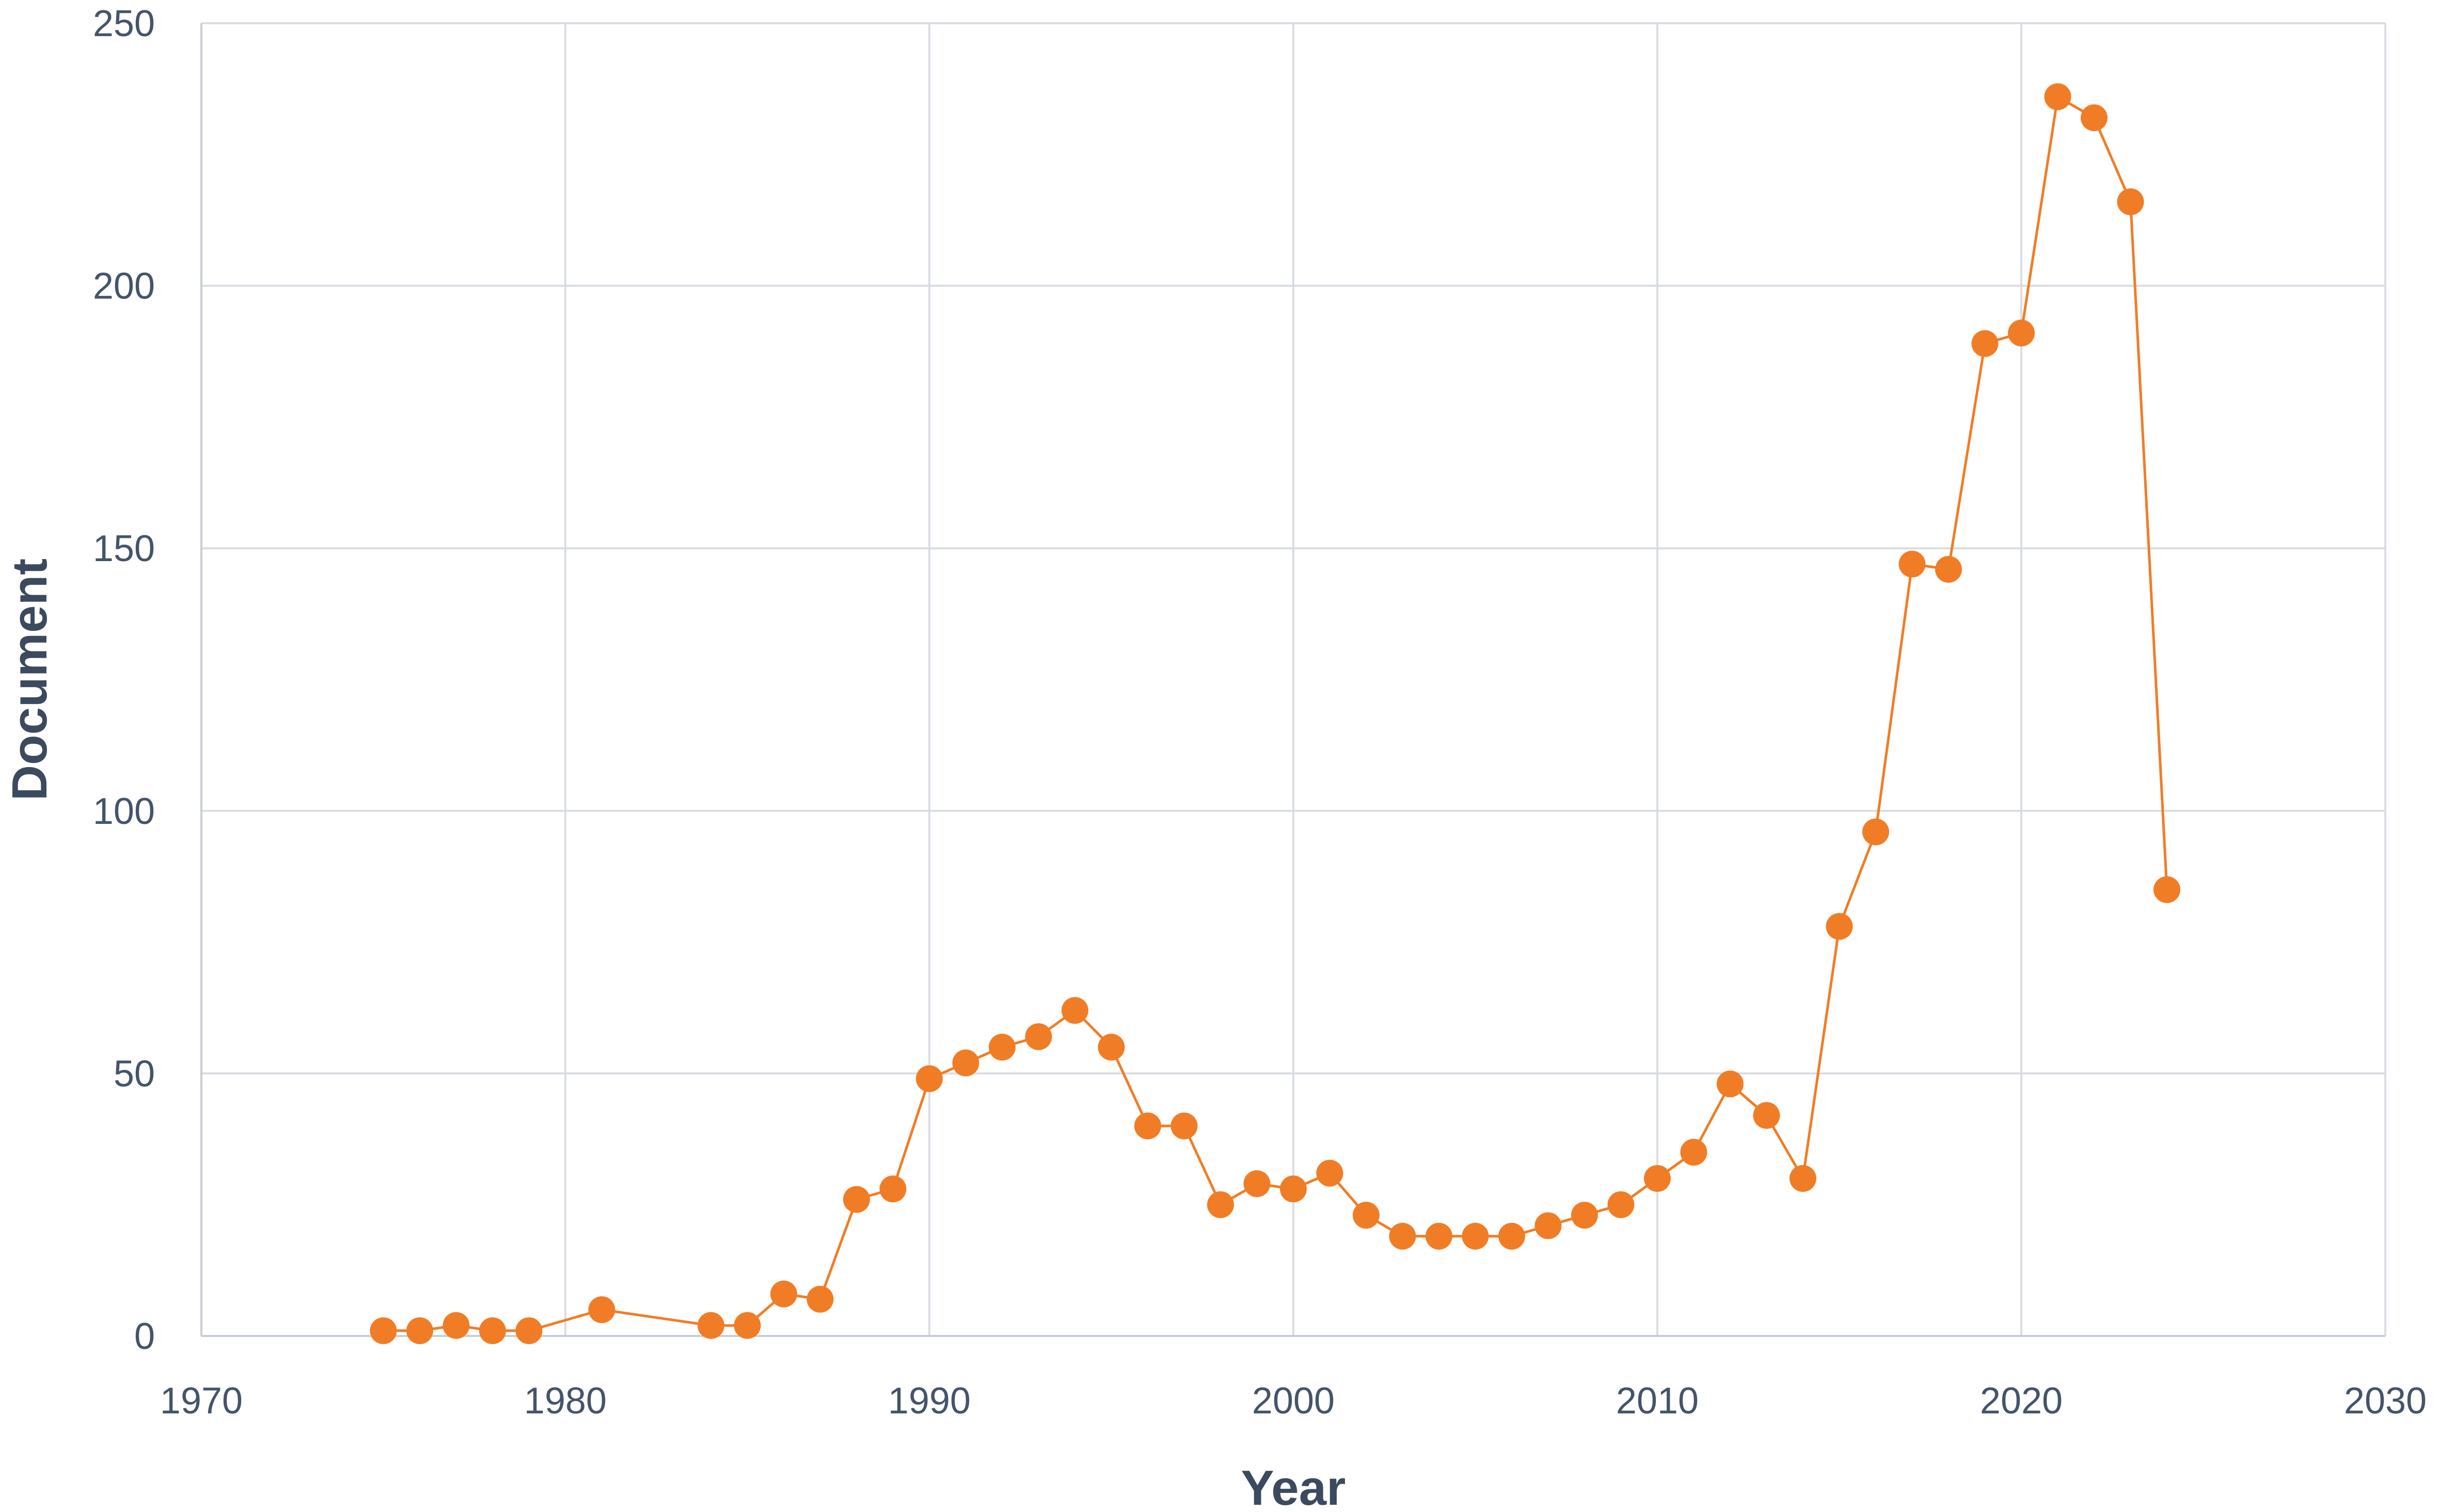 The image size is (2439, 1512). Describe the element at coordinates (2021, 1401) in the screenshot. I see `x-tick-label: 2020` at that location.